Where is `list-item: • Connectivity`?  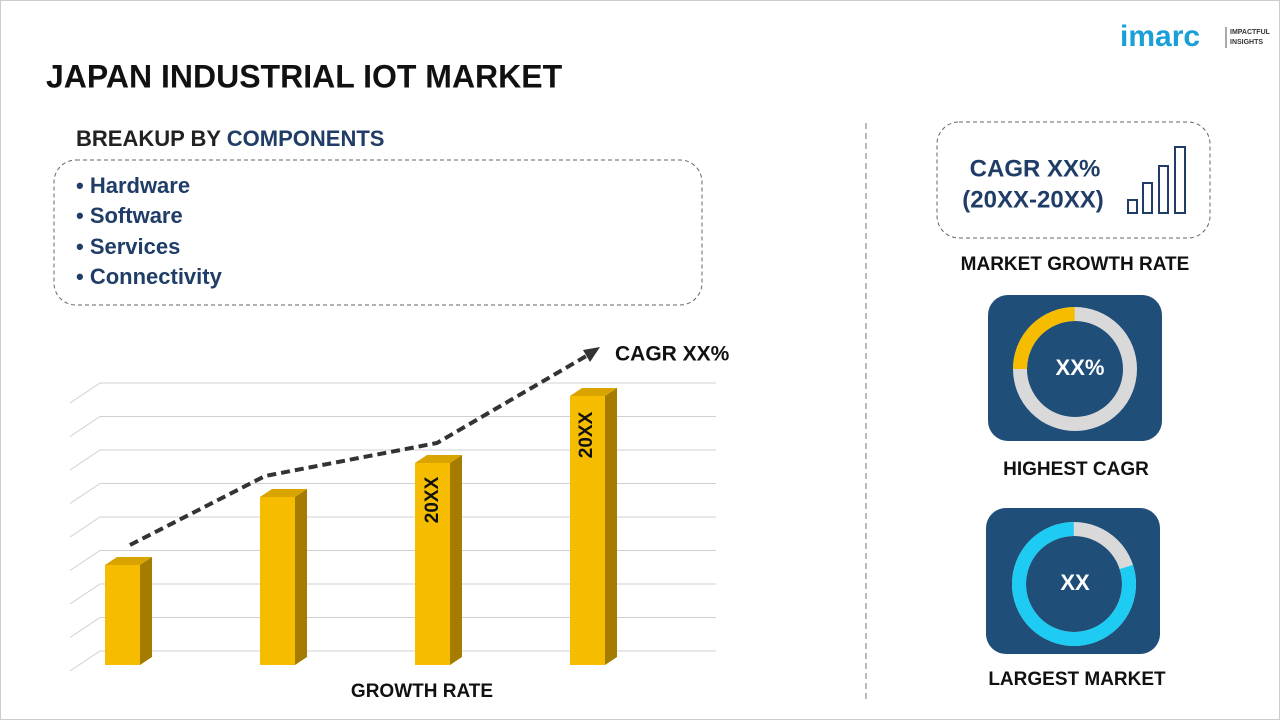
list-item: • Connectivity is located at coordinates (149, 276).